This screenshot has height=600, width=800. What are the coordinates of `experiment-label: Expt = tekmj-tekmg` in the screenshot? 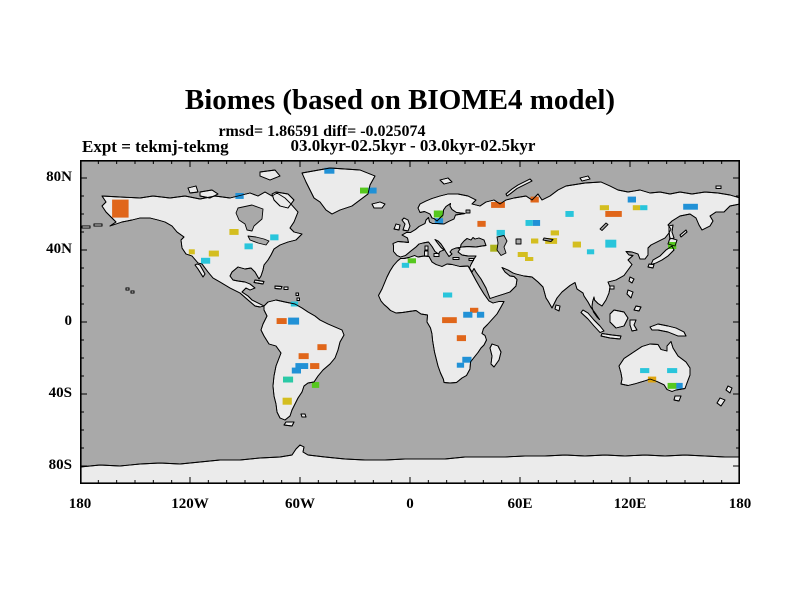 It's located at (155, 146).